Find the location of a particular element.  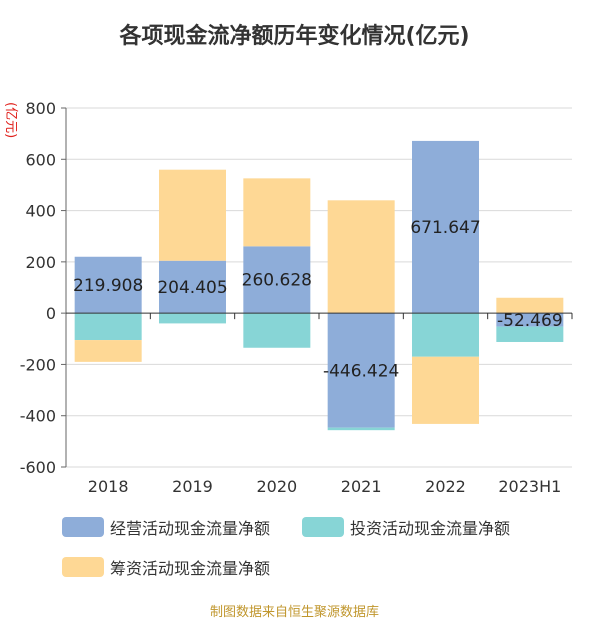

legend-swatch-operating is located at coordinates (83, 527).